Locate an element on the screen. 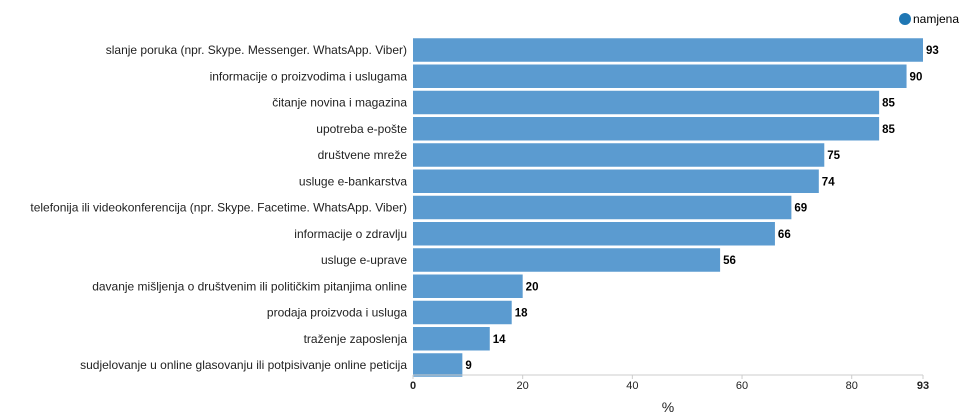 The width and height of the screenshot is (980, 415). category-label: društvene mreže is located at coordinates (363, 155).